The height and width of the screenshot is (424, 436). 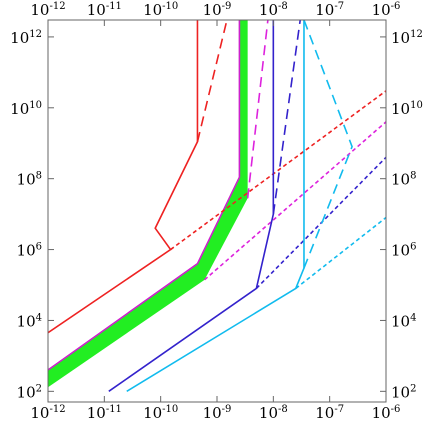 I want to click on y-tick-label-right-5: 1012, so click(x=407, y=38).